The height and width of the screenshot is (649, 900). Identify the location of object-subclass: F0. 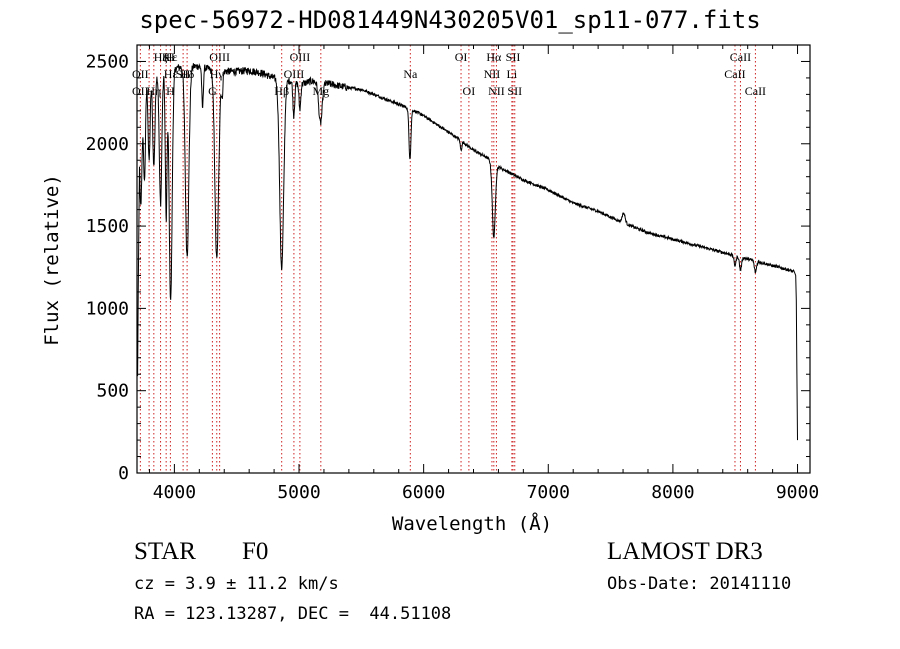
(255, 551).